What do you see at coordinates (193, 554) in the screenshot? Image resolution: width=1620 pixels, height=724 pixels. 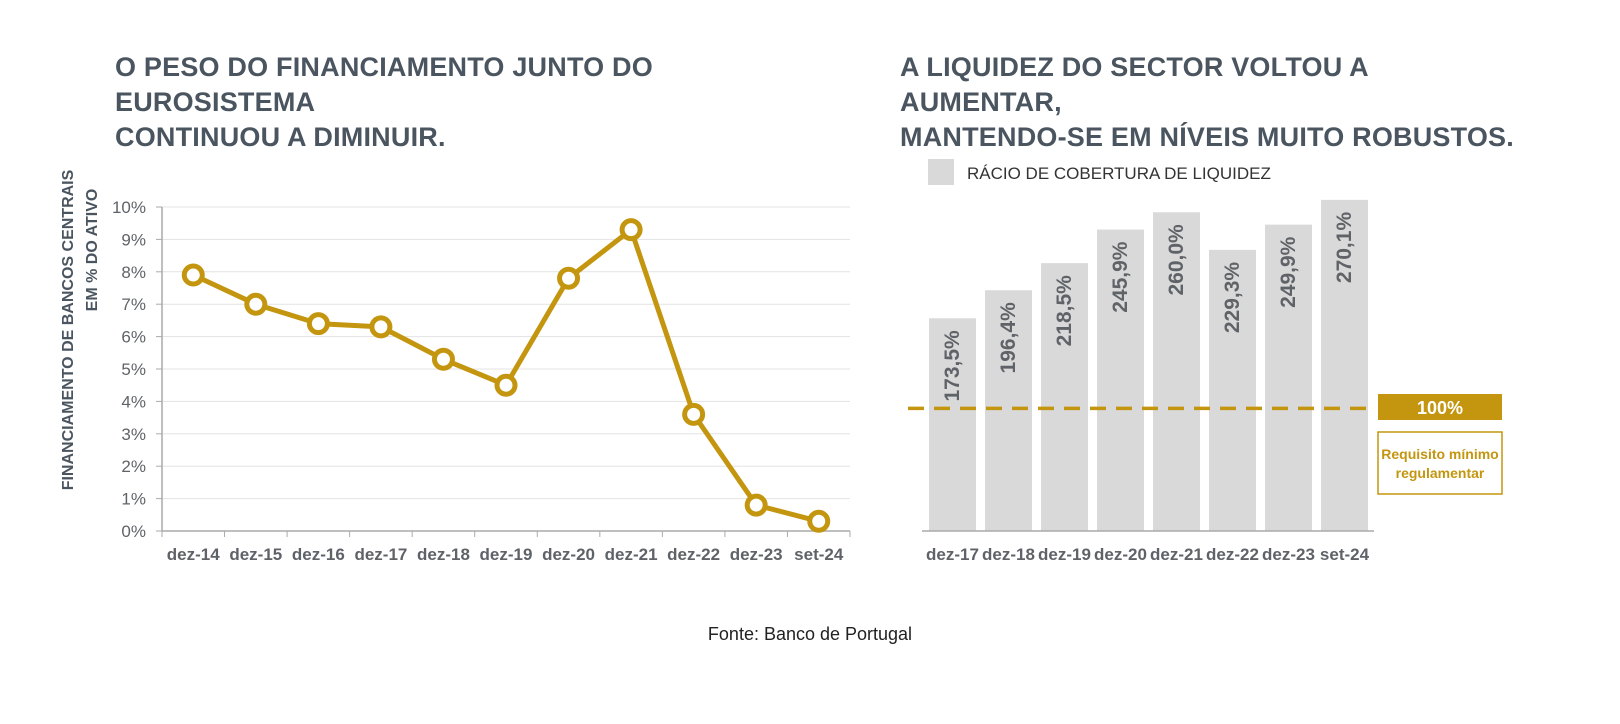 I see `line-chart-x-tick-label: dez-14` at bounding box center [193, 554].